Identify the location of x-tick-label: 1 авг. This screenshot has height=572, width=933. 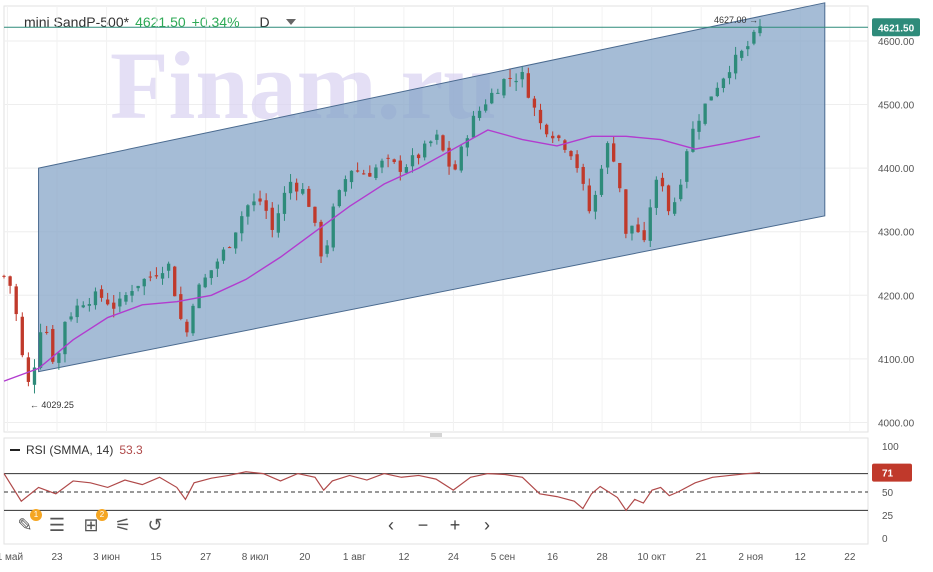
(354, 557).